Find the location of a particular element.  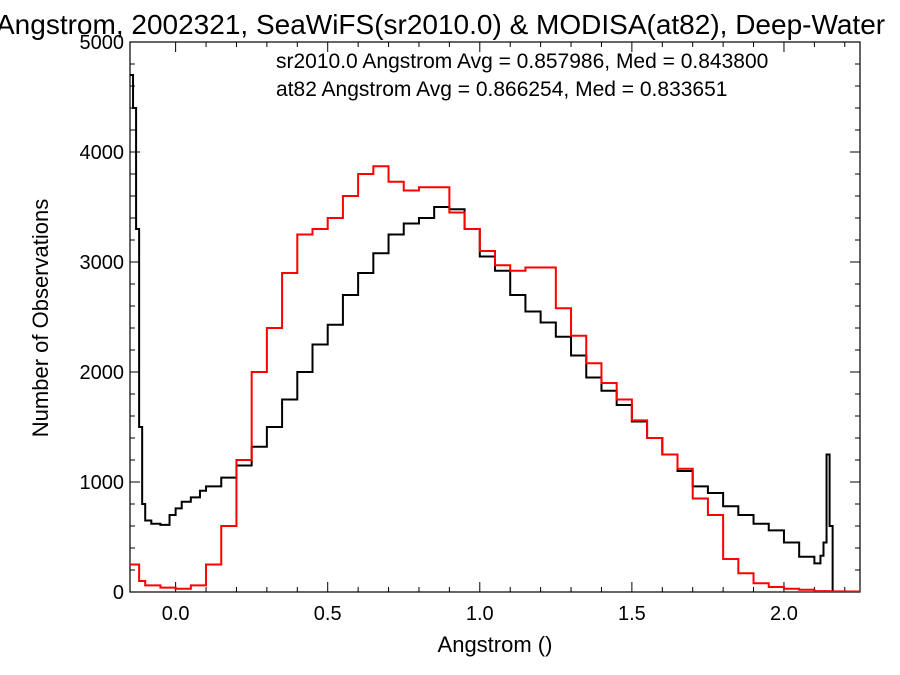

y-tick-label: 0 is located at coordinates (118, 593).